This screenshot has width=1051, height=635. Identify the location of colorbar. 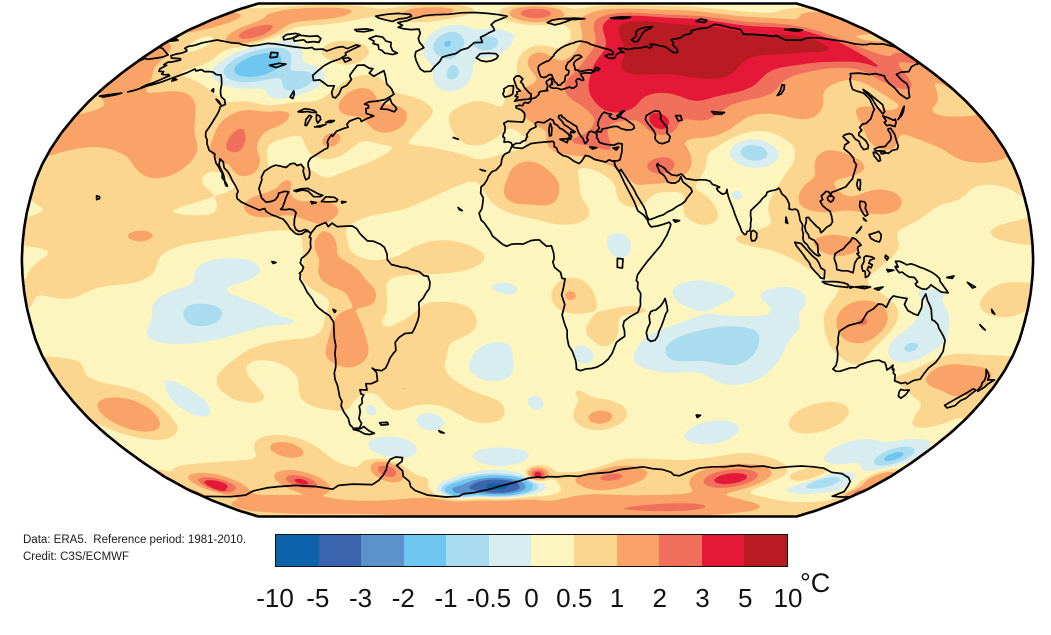
(531, 550).